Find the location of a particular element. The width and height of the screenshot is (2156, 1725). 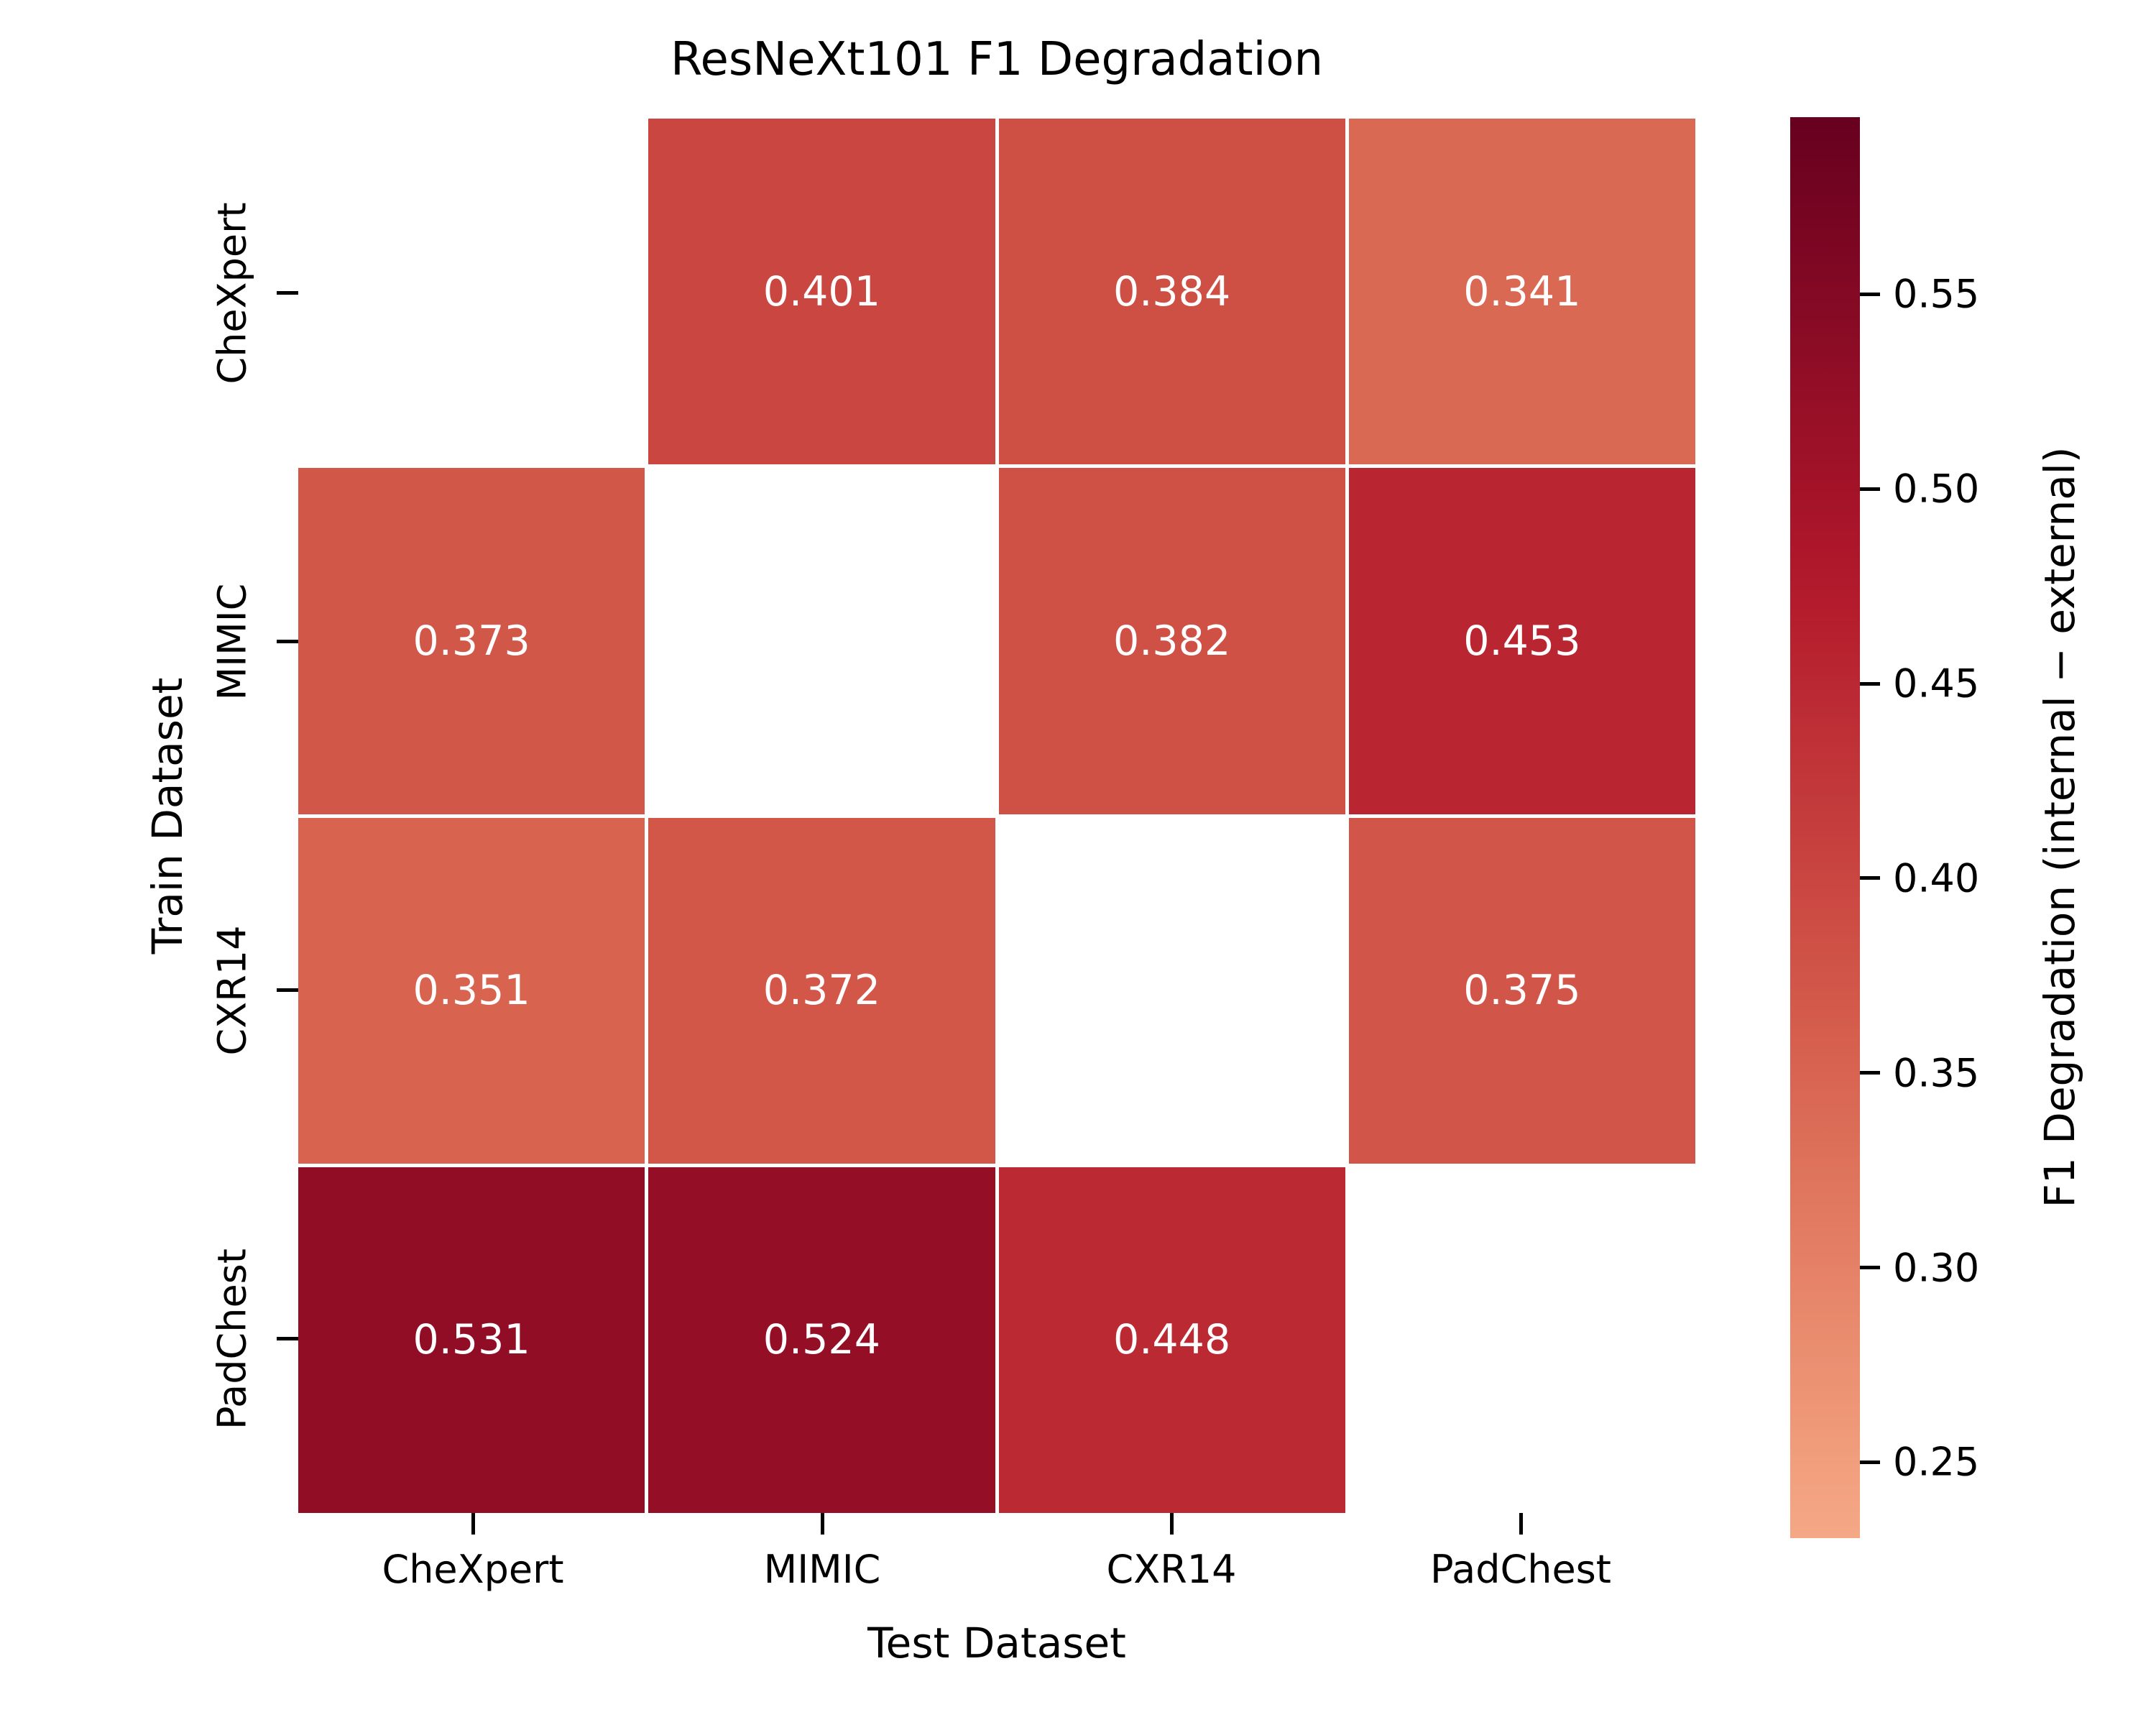

cell-value: 0.524 is located at coordinates (821, 1340).